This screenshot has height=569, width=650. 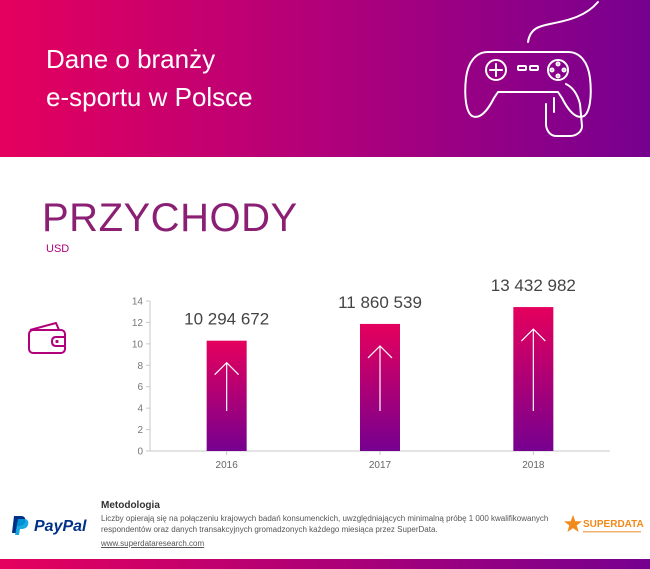 What do you see at coordinates (140, 366) in the screenshot?
I see `y-tick-label: 8` at bounding box center [140, 366].